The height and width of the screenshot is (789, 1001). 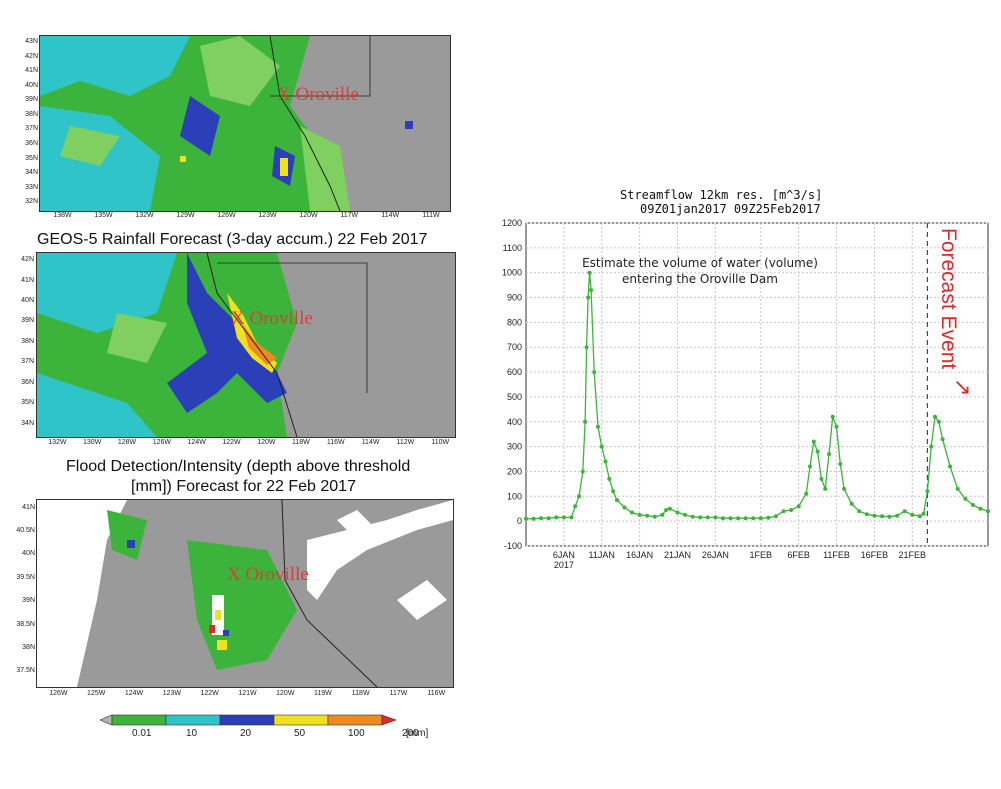 What do you see at coordinates (564, 565) in the screenshot?
I see `xtick-year-label: 2017` at bounding box center [564, 565].